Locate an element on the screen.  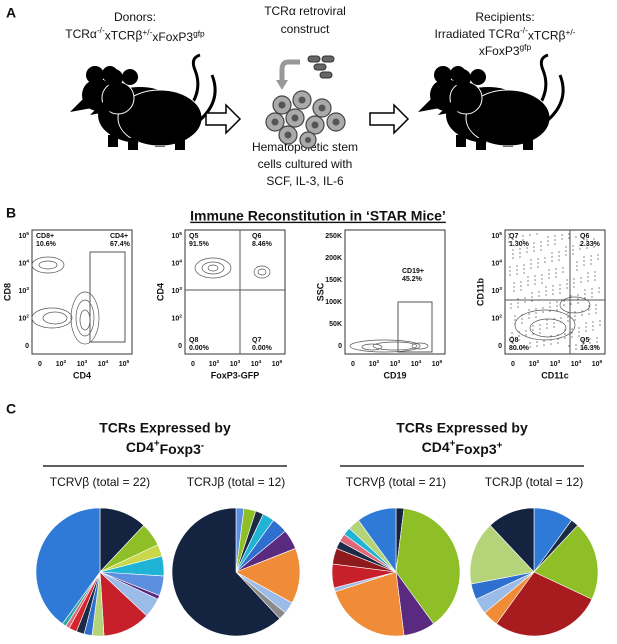
plot-frame is located at coordinates (395, 292).